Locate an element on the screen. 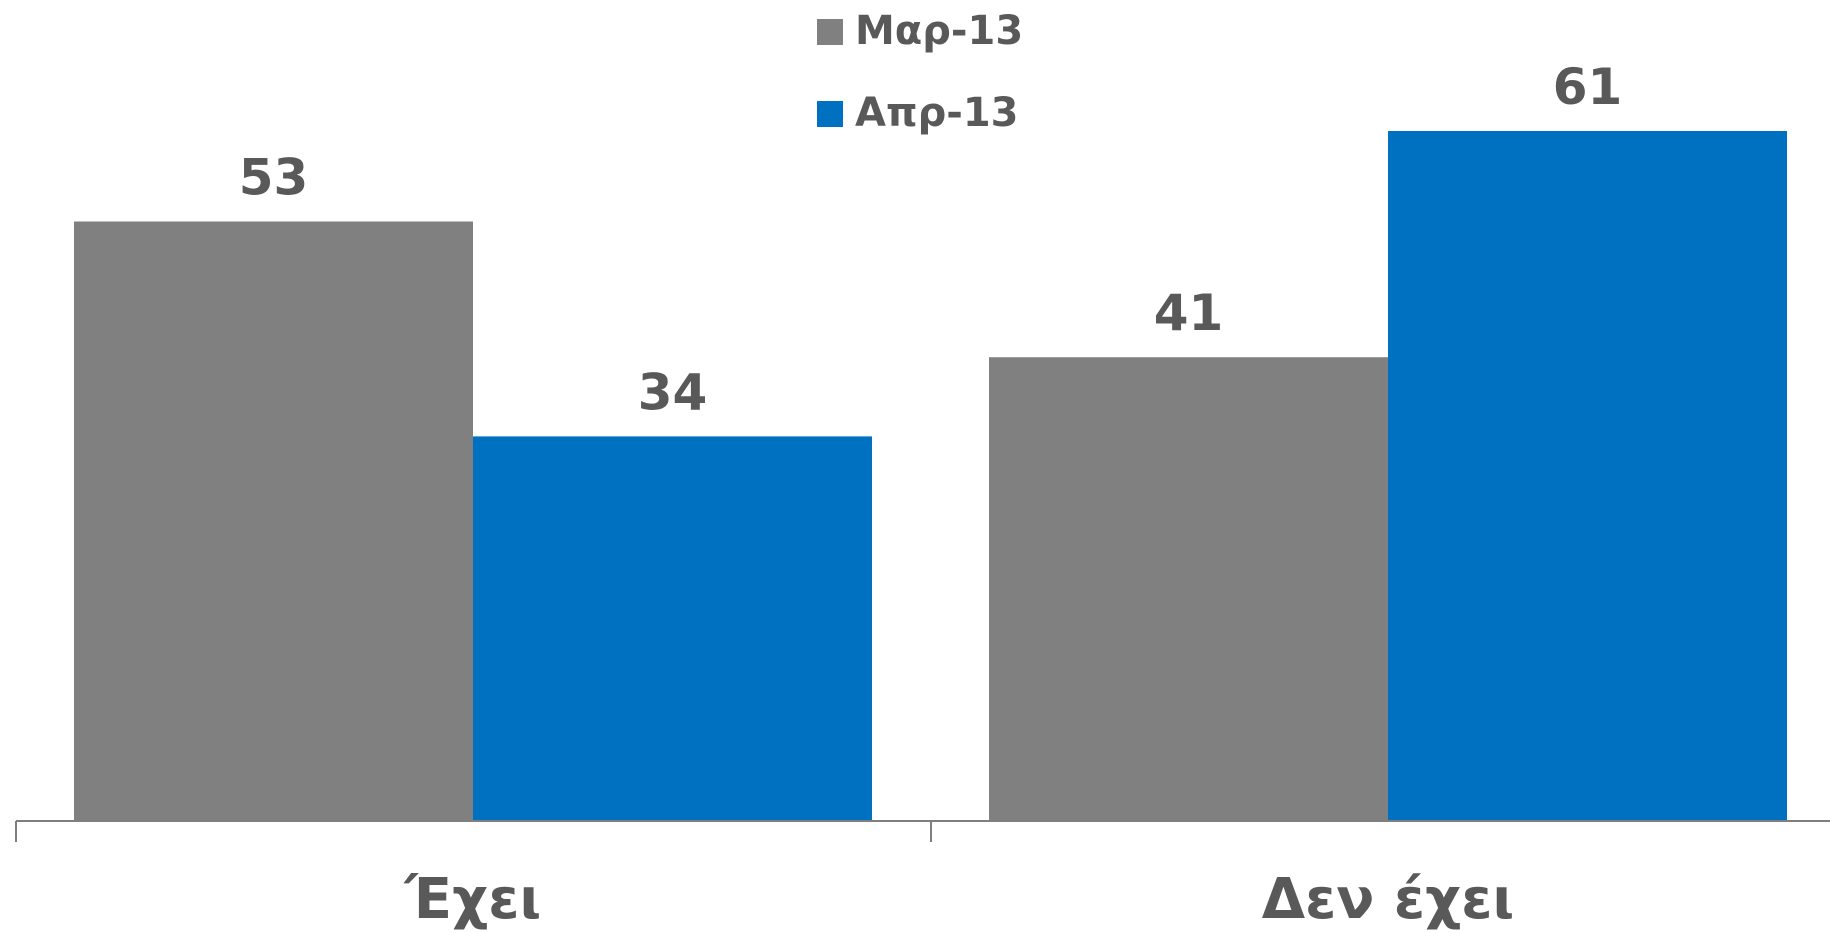  data-label-series1-cat2: 41 is located at coordinates (1189, 313).